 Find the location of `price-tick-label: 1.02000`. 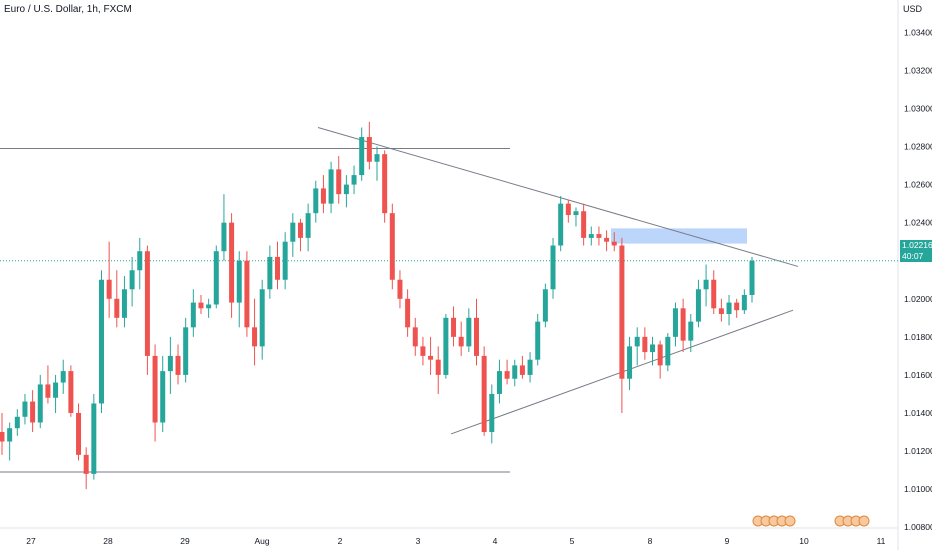

price-tick-label: 1.02000 is located at coordinates (918, 299).